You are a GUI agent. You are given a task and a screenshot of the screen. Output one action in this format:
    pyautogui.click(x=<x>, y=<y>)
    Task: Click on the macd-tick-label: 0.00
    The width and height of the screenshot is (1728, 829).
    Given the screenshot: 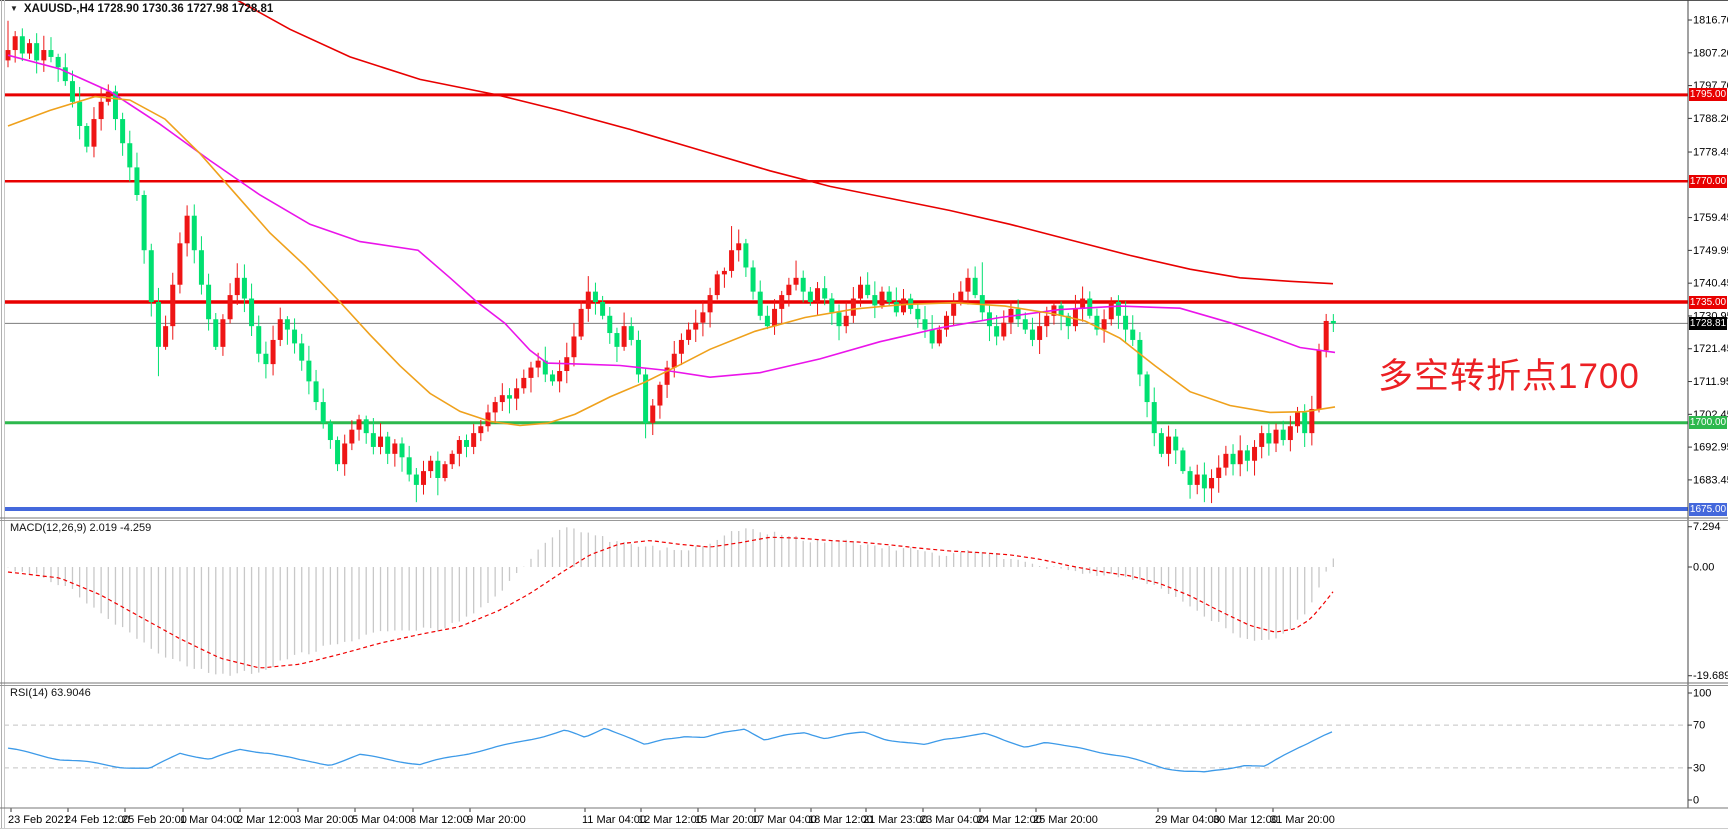 What is the action you would take?
    pyautogui.click(x=1703, y=568)
    